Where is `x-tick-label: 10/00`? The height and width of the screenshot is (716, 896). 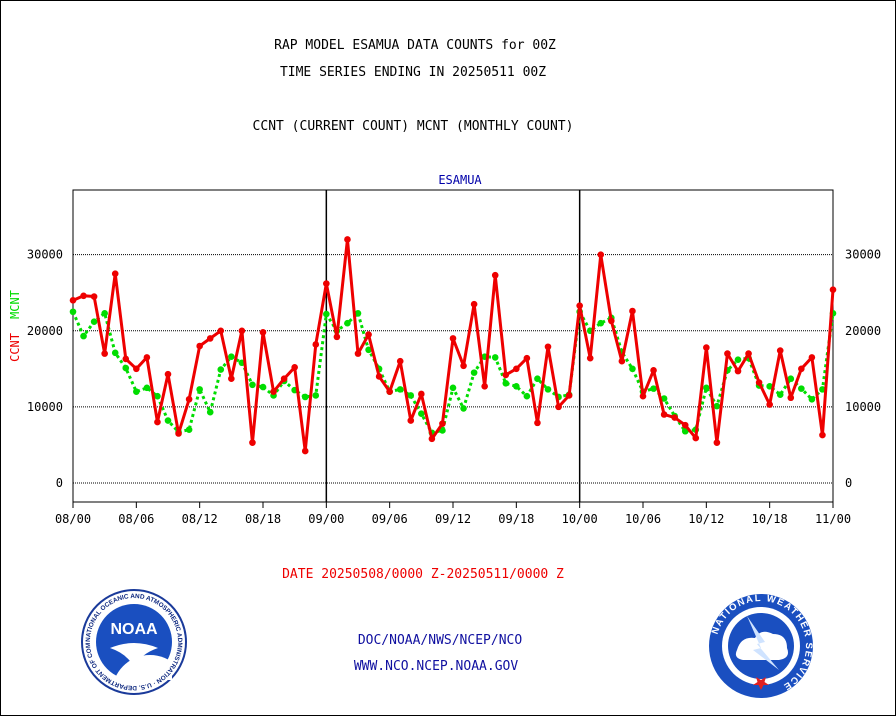 x-tick-label: 10/00 is located at coordinates (580, 519).